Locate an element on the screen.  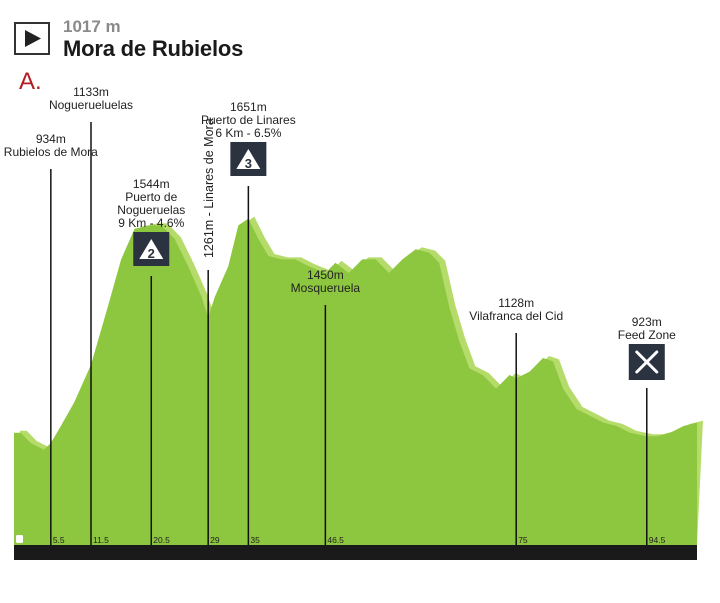
km-tick-label: 75 is located at coordinates (523, 540).